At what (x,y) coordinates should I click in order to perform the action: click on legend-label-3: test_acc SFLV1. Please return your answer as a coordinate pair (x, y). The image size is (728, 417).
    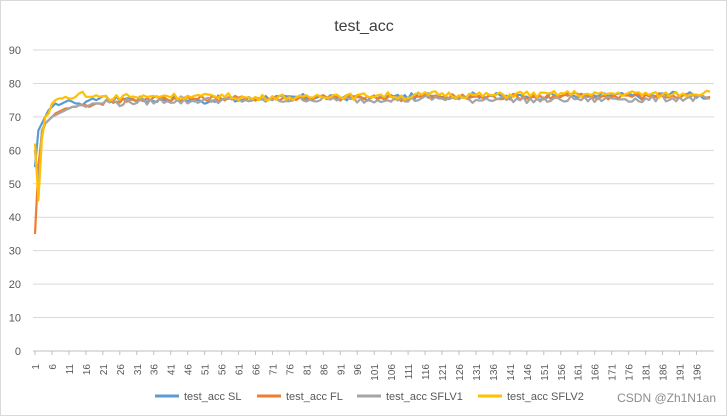
    Looking at the image, I should click on (424, 397).